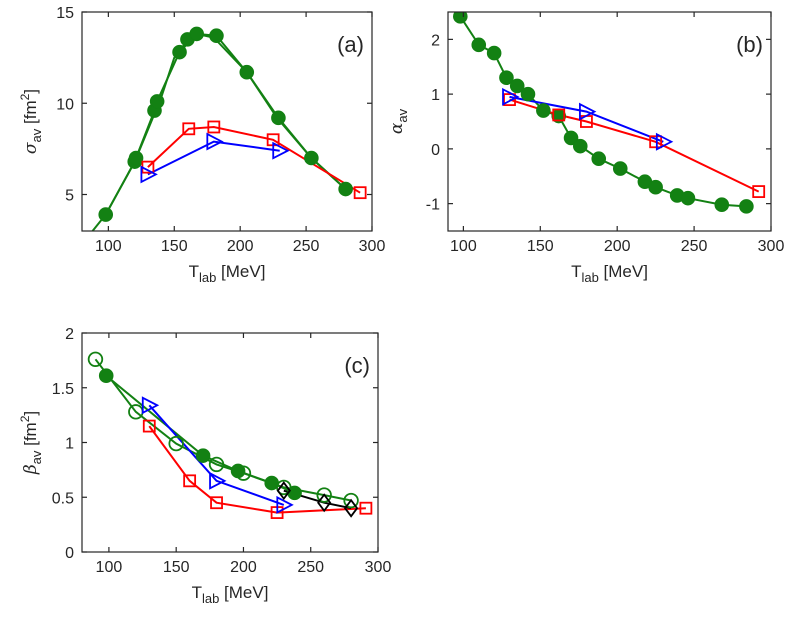 This screenshot has width=789, height=619. I want to click on y-tick-label: 10, so click(65, 104).